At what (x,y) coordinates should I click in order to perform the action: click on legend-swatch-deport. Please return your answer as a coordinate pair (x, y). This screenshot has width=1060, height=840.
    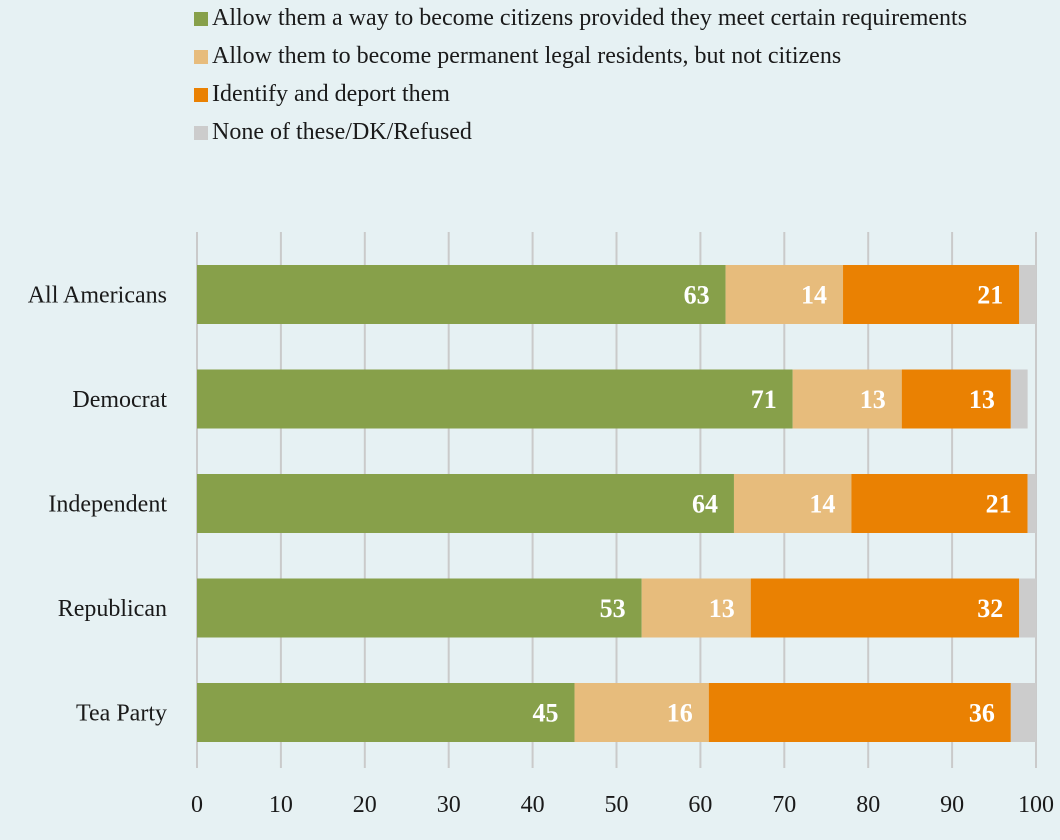
    Looking at the image, I should click on (201, 95).